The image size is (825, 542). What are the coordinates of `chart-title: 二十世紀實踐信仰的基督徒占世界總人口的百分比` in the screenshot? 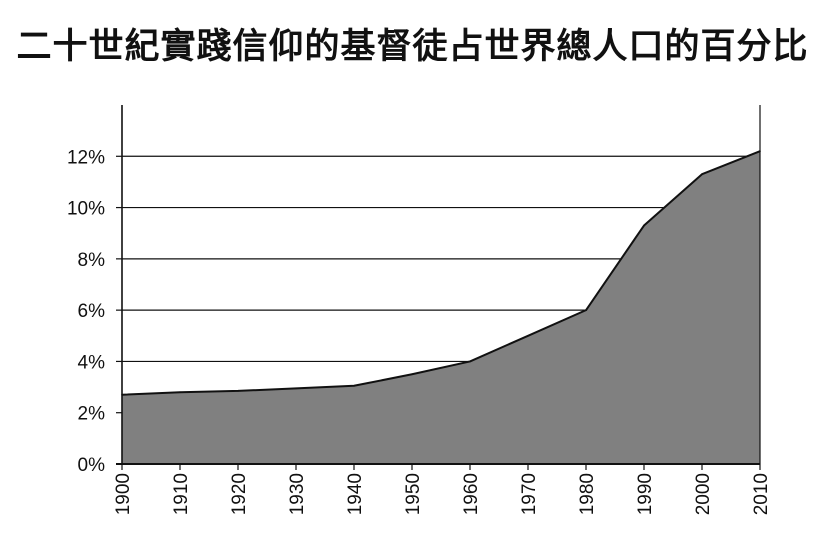 It's located at (412, 47).